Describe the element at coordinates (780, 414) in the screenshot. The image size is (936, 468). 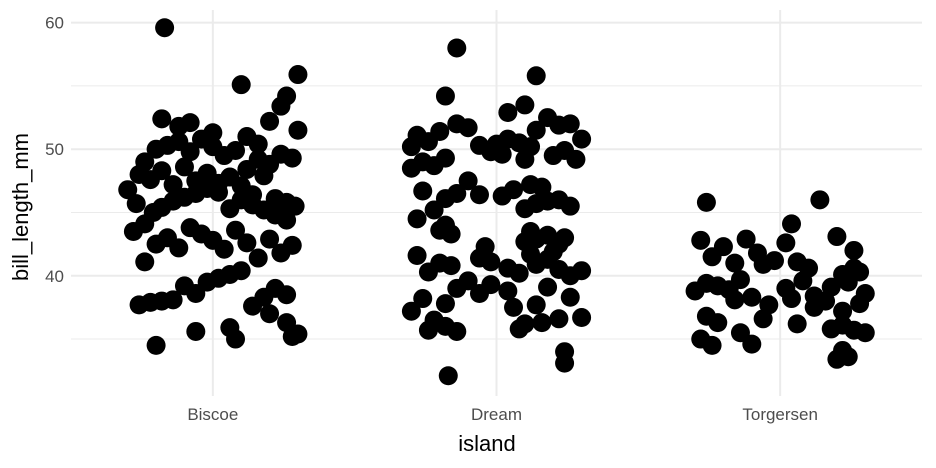
I see `x-tick-label: Torgersen` at that location.